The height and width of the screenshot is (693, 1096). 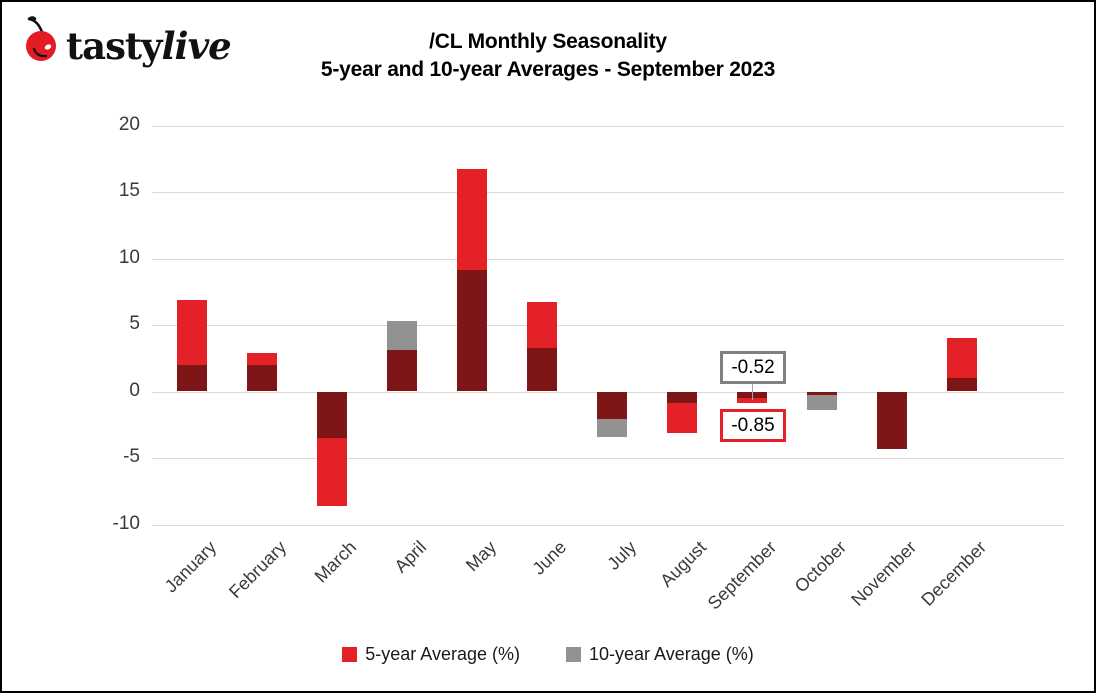 I want to click on gridline--5, so click(x=608, y=458).